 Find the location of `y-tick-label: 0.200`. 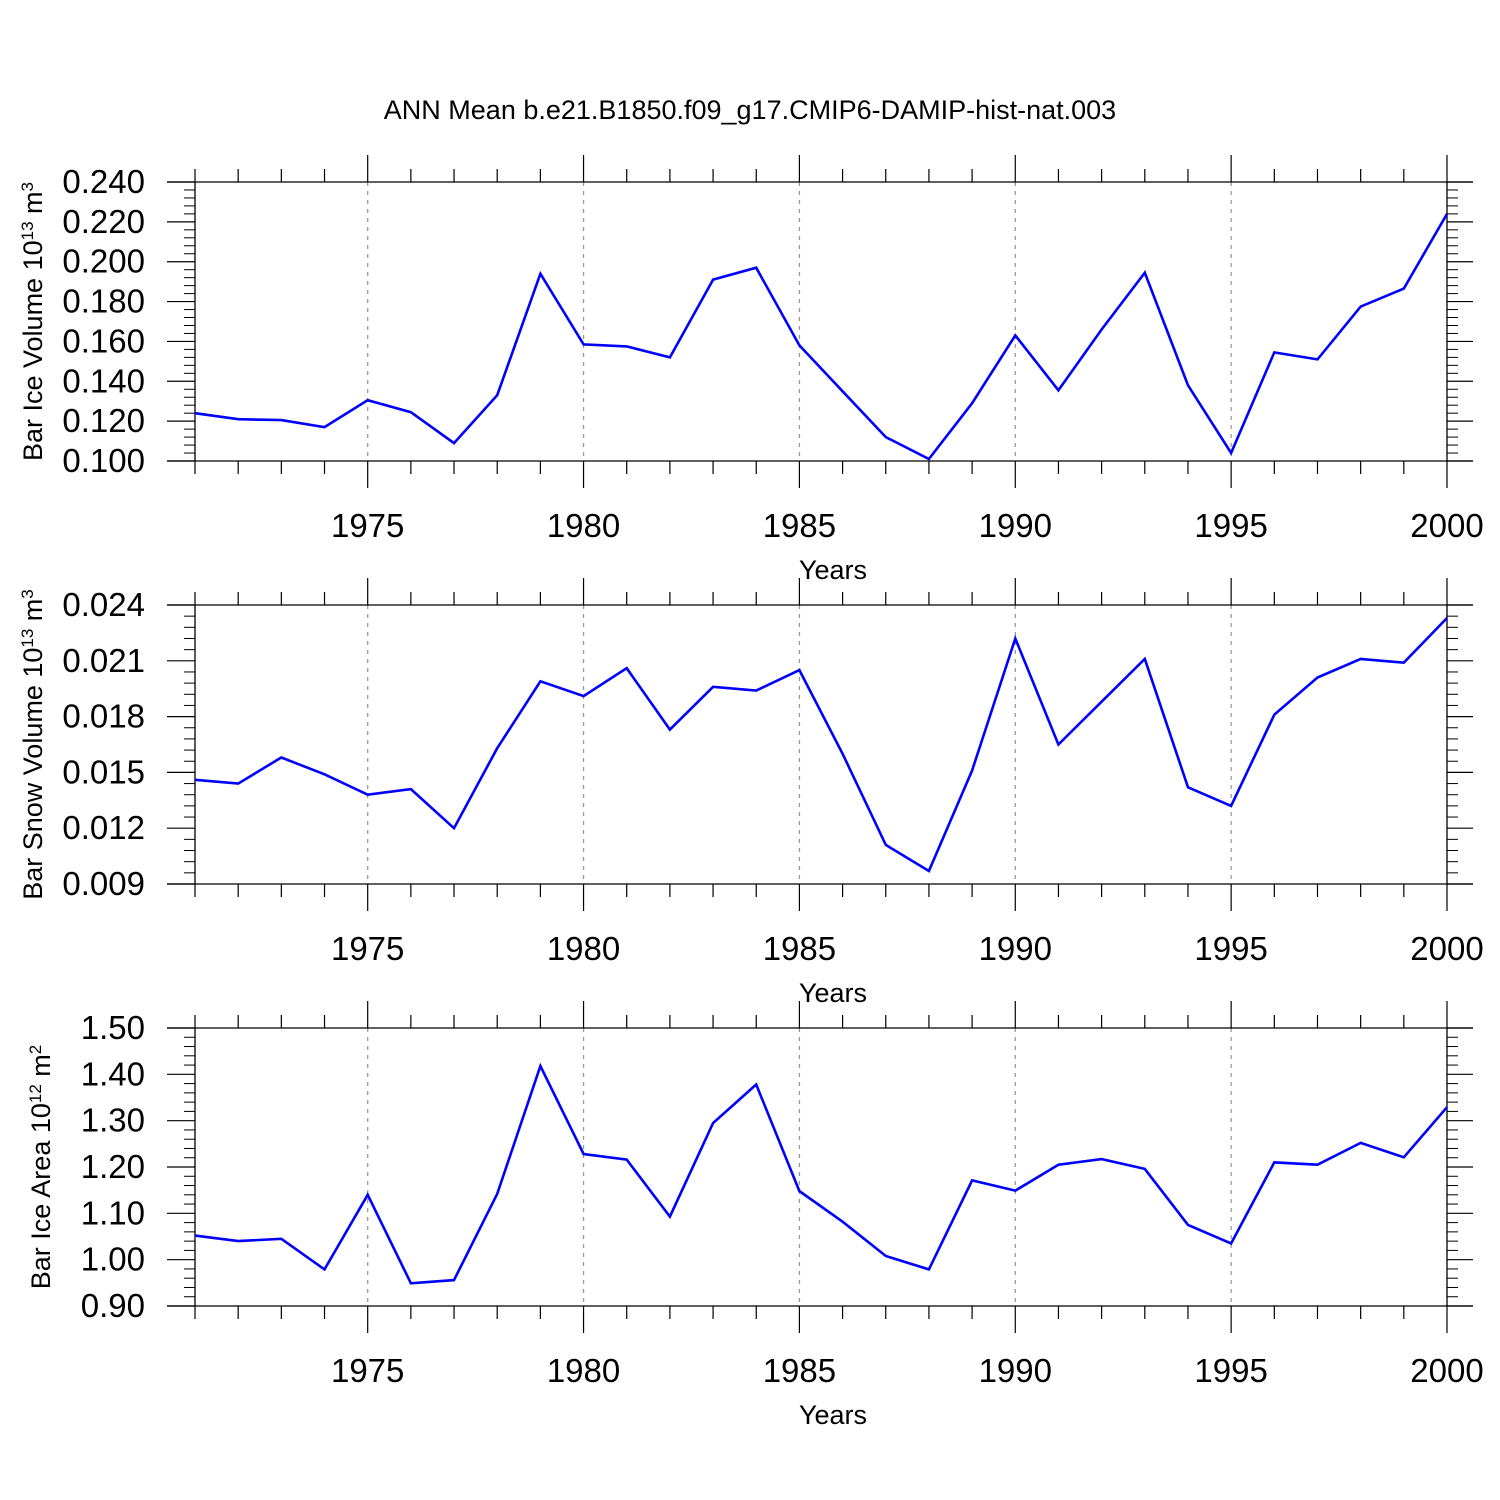

y-tick-label: 0.200 is located at coordinates (103, 261).